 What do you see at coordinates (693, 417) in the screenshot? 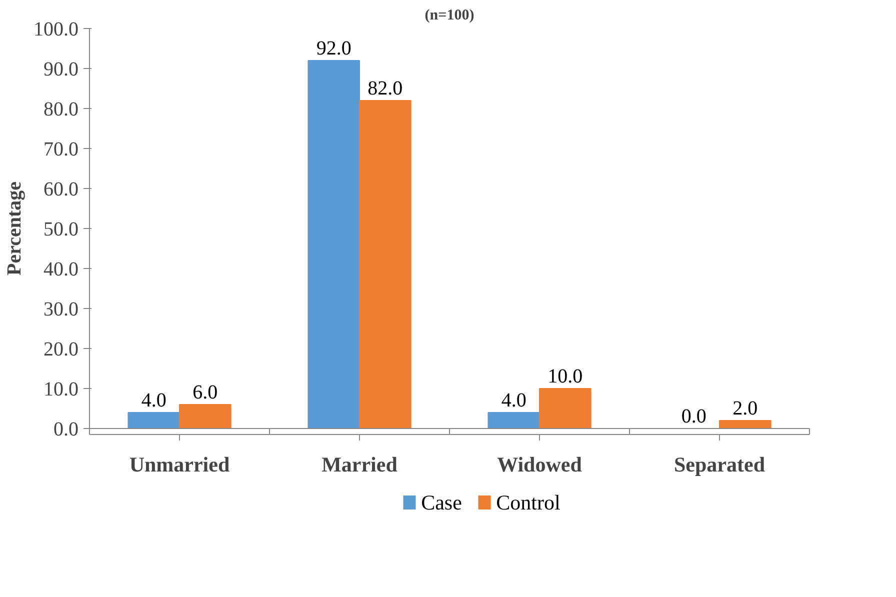
I see `data-label: 0.0` at bounding box center [693, 417].